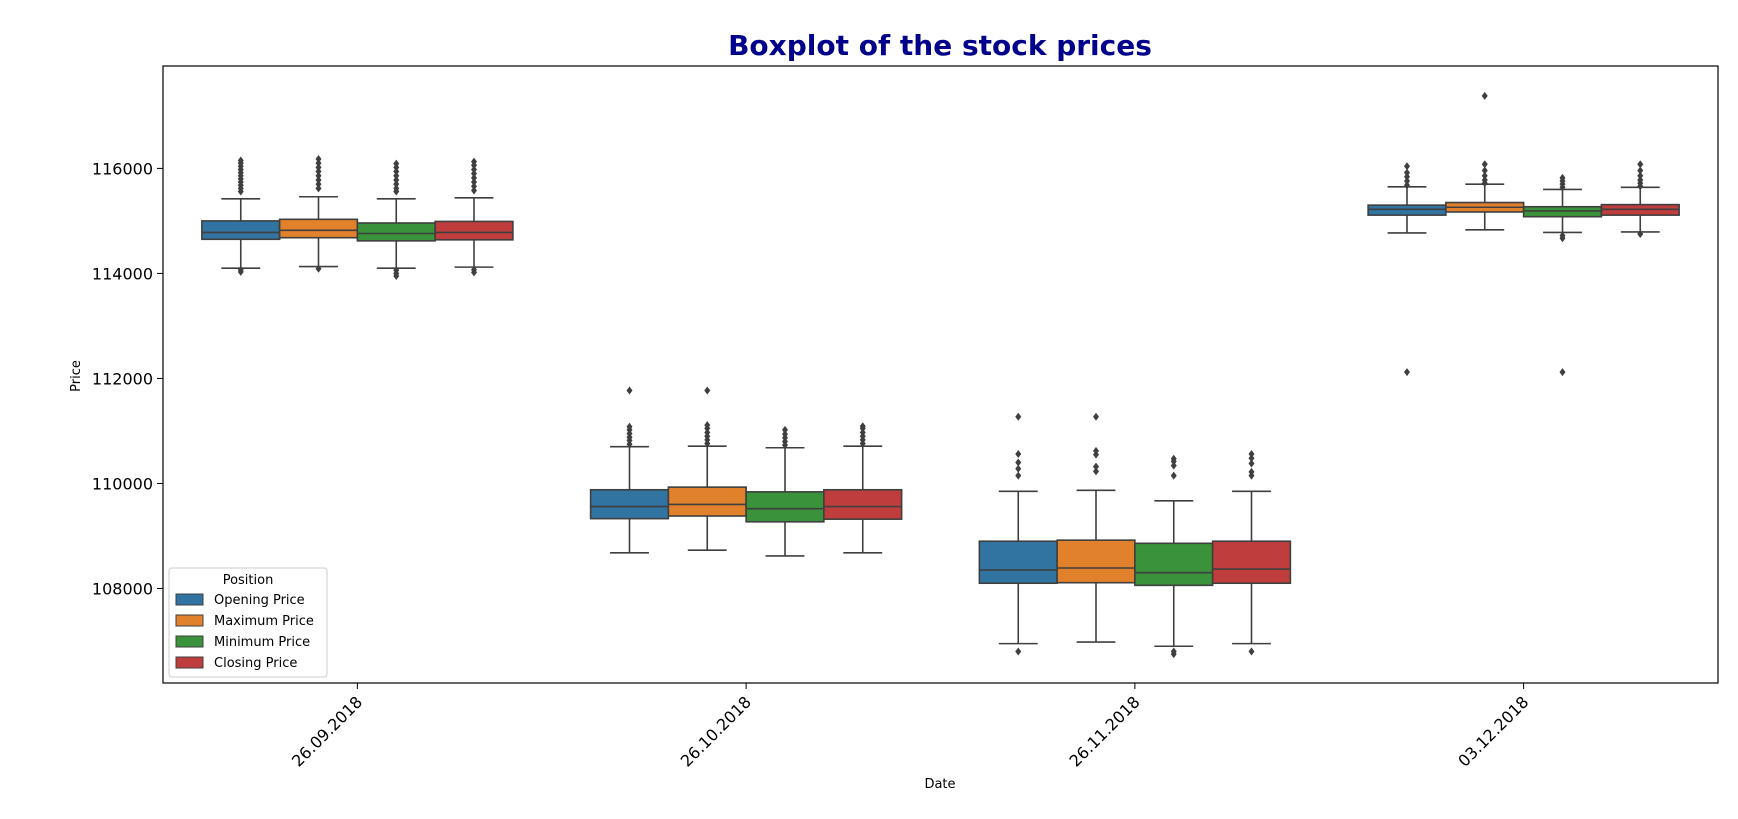 The image size is (1738, 819). I want to click on x-axis: 26.09.2018 26.10.2018 26.11.2018 03.12.2018, so click(910, 727).